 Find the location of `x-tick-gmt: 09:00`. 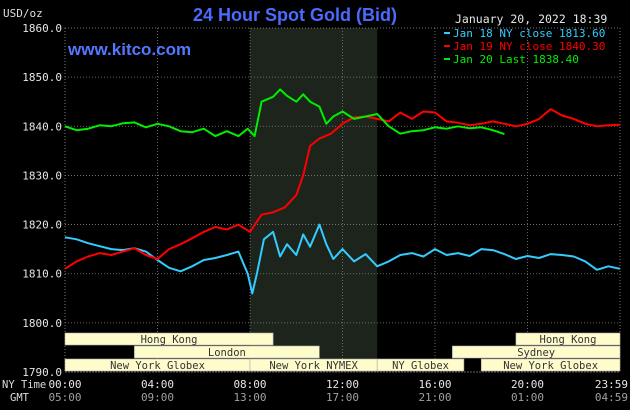

x-tick-gmt: 09:00 is located at coordinates (157, 397).